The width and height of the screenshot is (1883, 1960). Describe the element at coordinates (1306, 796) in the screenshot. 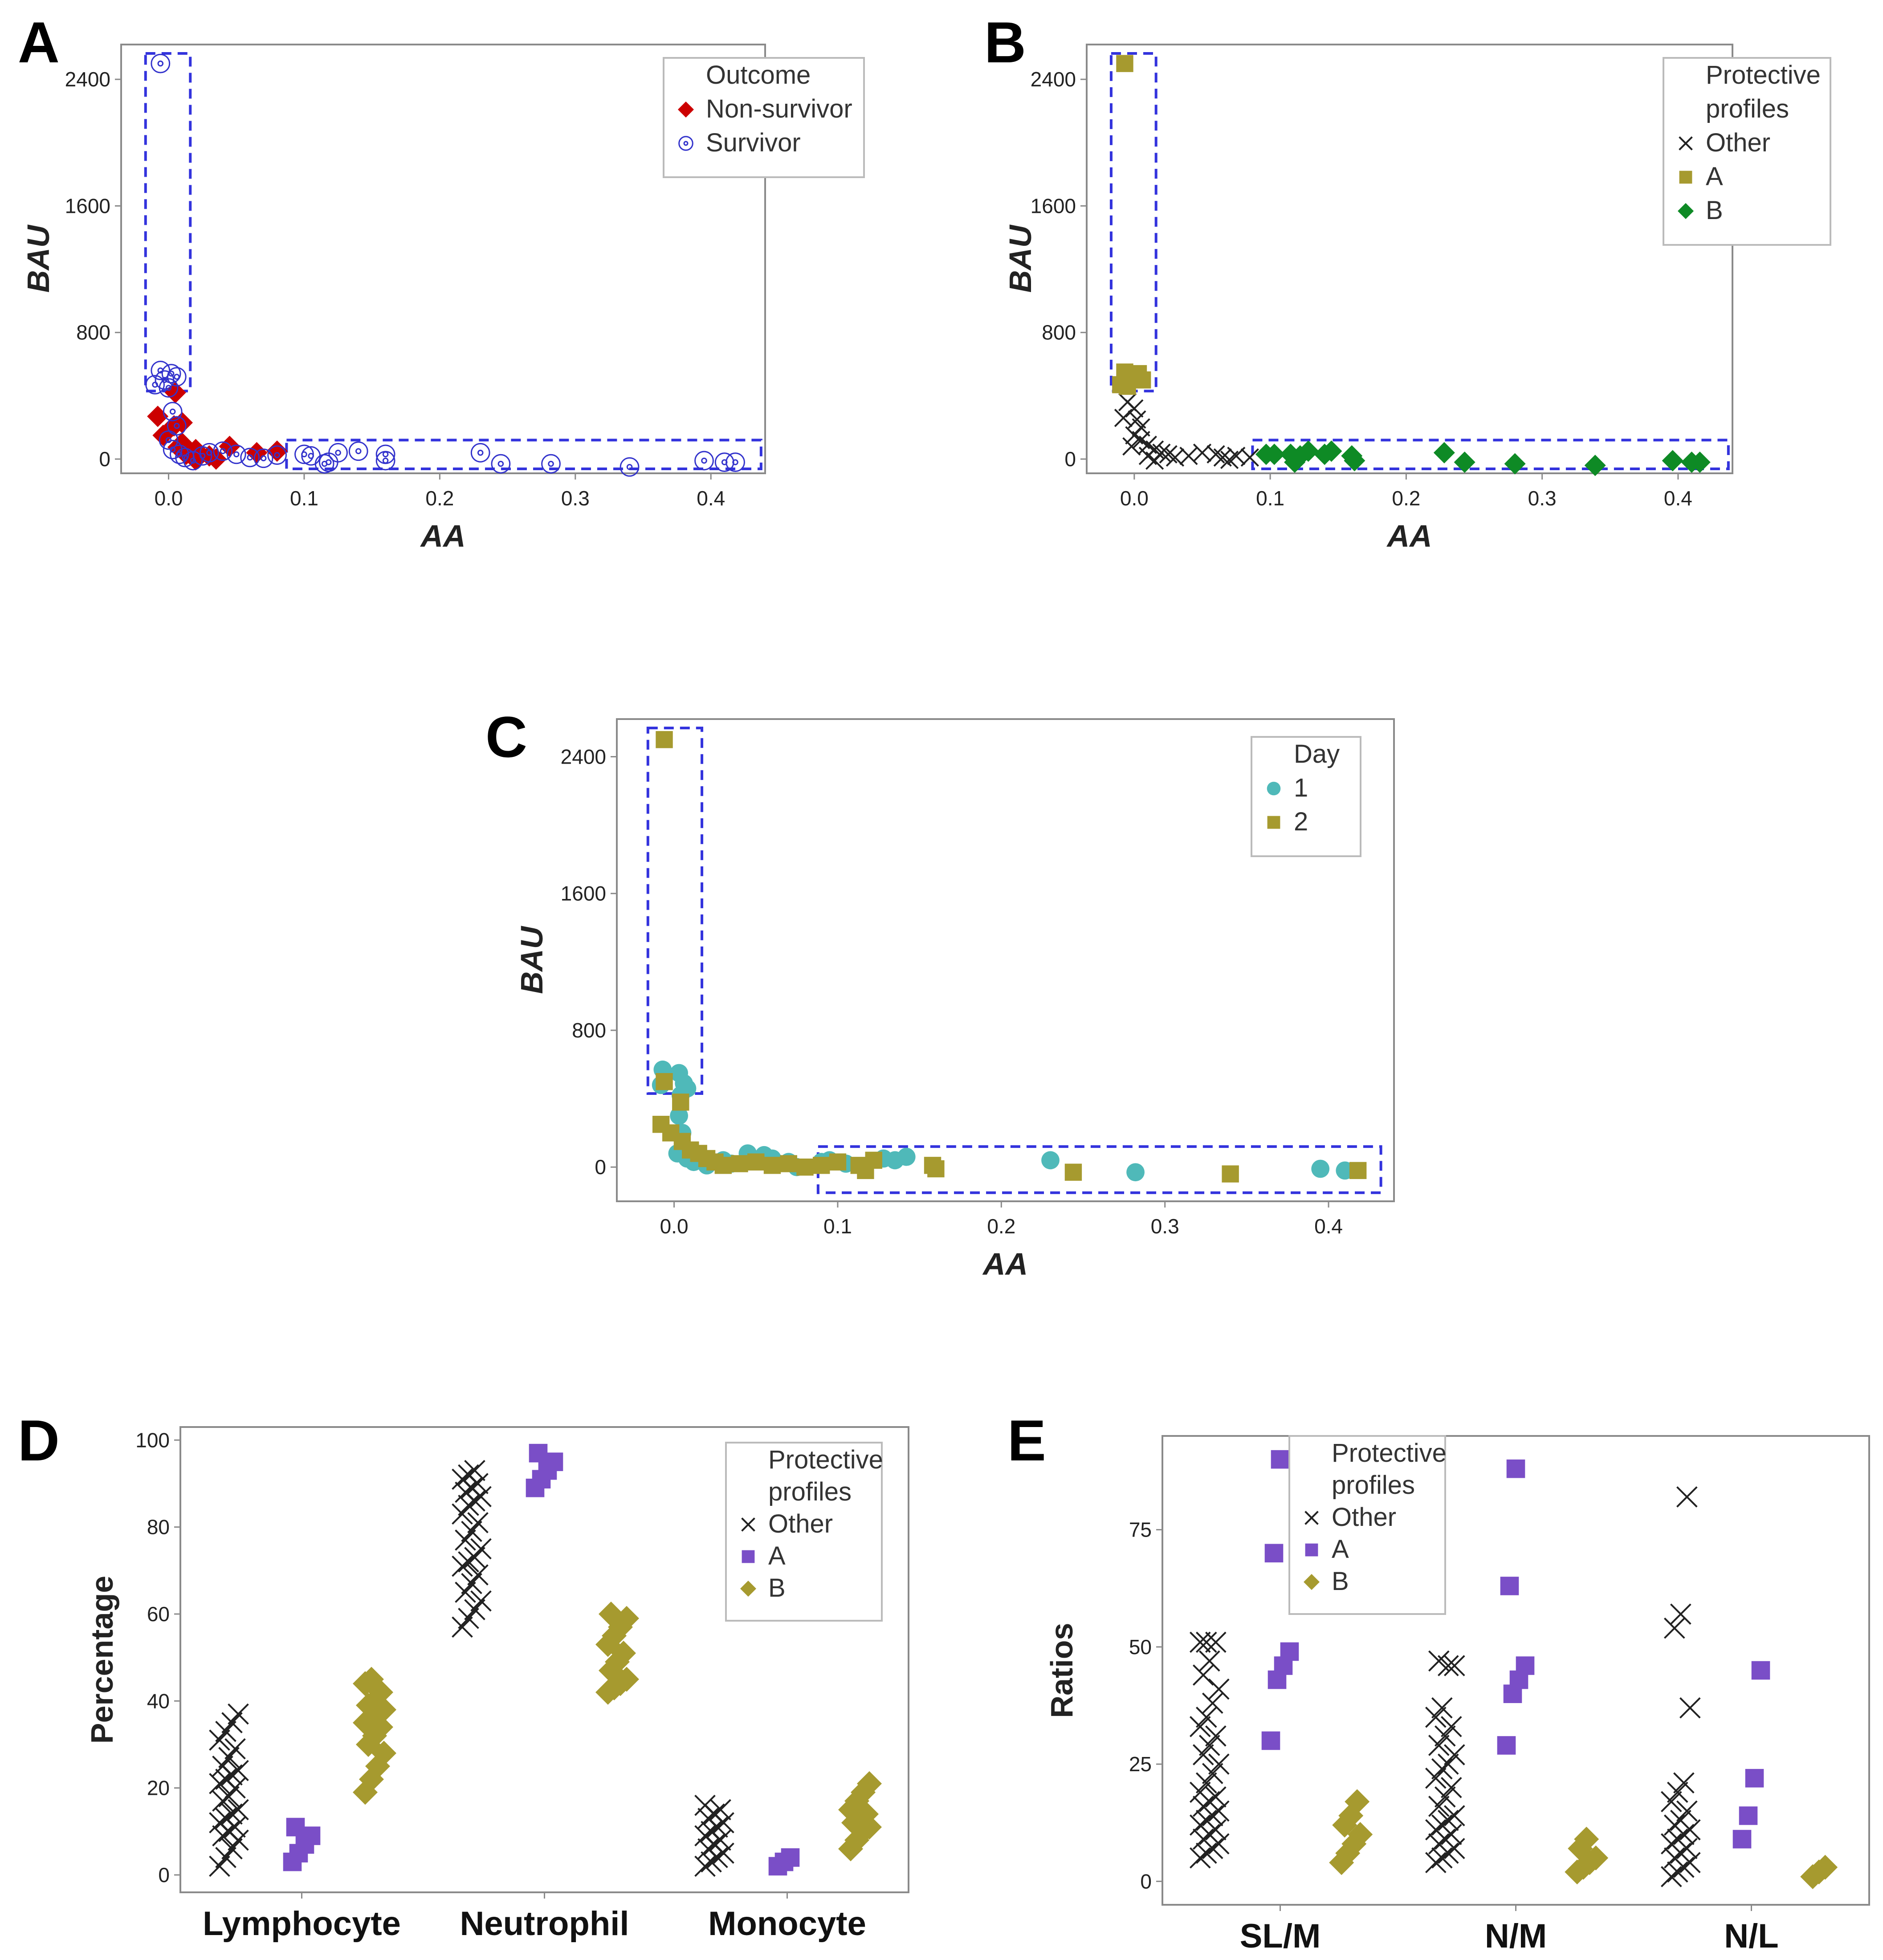

I see `legend: Day 1 2` at that location.